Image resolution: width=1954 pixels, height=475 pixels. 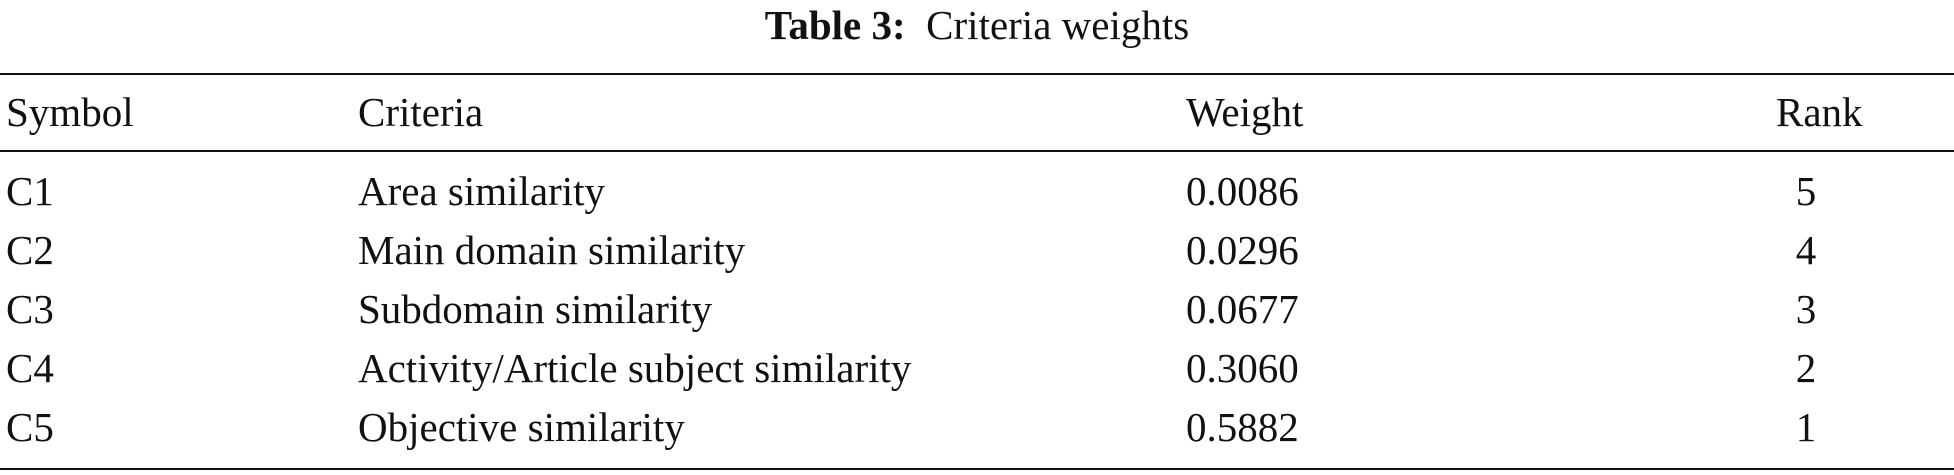 I want to click on cell-rank: 5, so click(x=1806, y=191).